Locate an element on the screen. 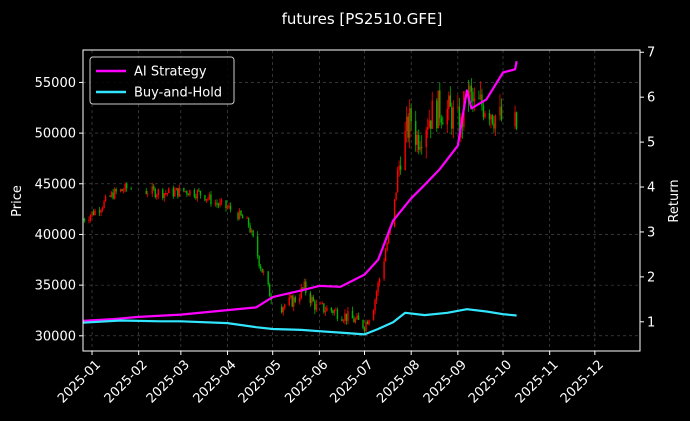 This screenshot has height=421, width=690. y-tick-label: 50000 is located at coordinates (55, 134).